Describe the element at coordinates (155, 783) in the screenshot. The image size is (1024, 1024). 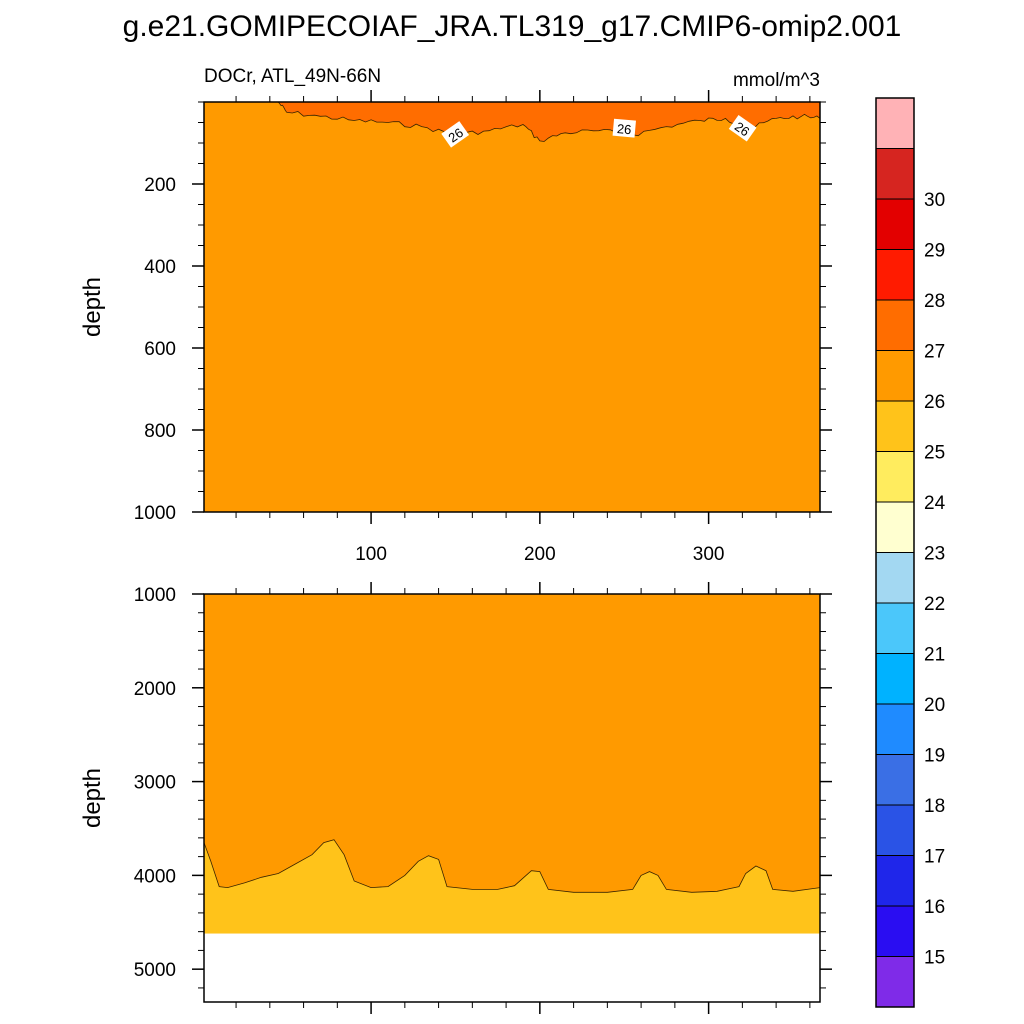
I see `y-tick-label: 3000` at that location.